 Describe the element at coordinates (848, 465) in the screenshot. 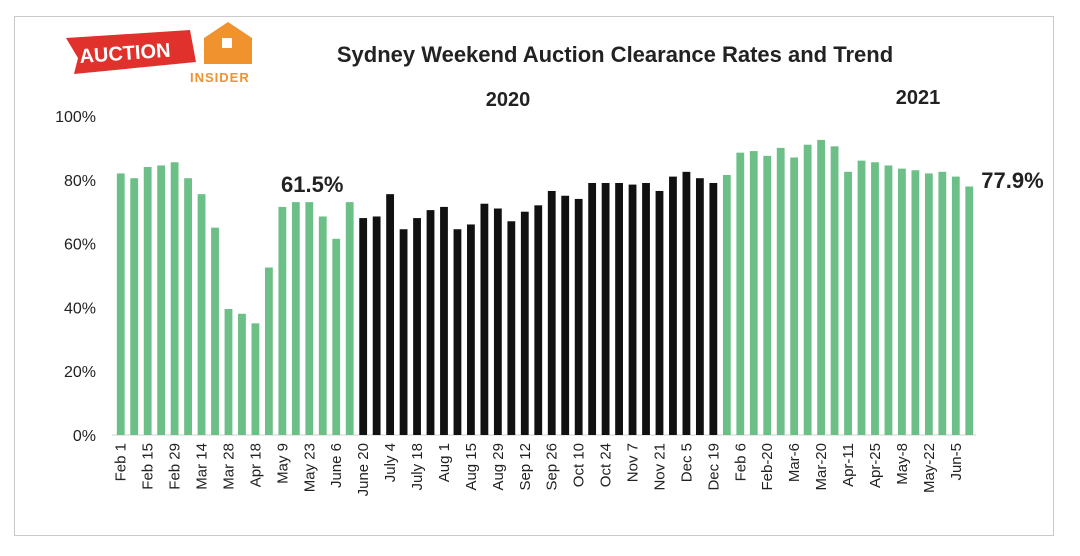

I see `x-tick-label: Apr-11` at that location.